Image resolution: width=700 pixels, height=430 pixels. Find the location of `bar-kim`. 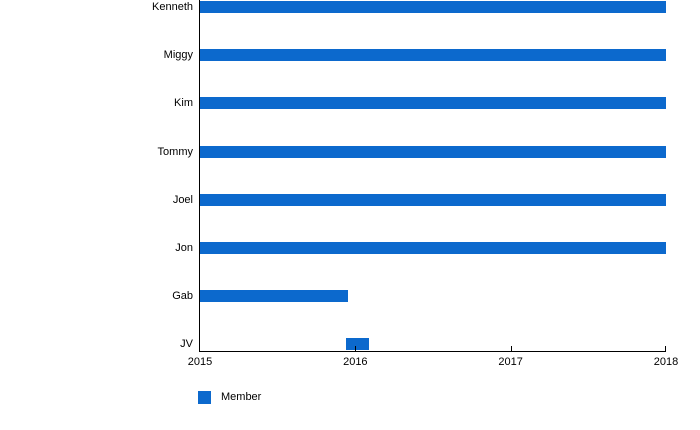

bar-kim is located at coordinates (433, 103).